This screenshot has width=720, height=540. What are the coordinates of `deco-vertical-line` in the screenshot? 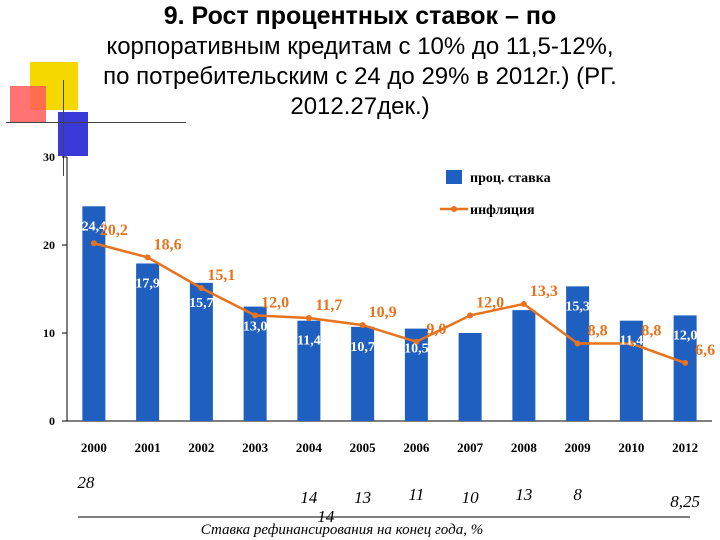 It's located at (63, 128).